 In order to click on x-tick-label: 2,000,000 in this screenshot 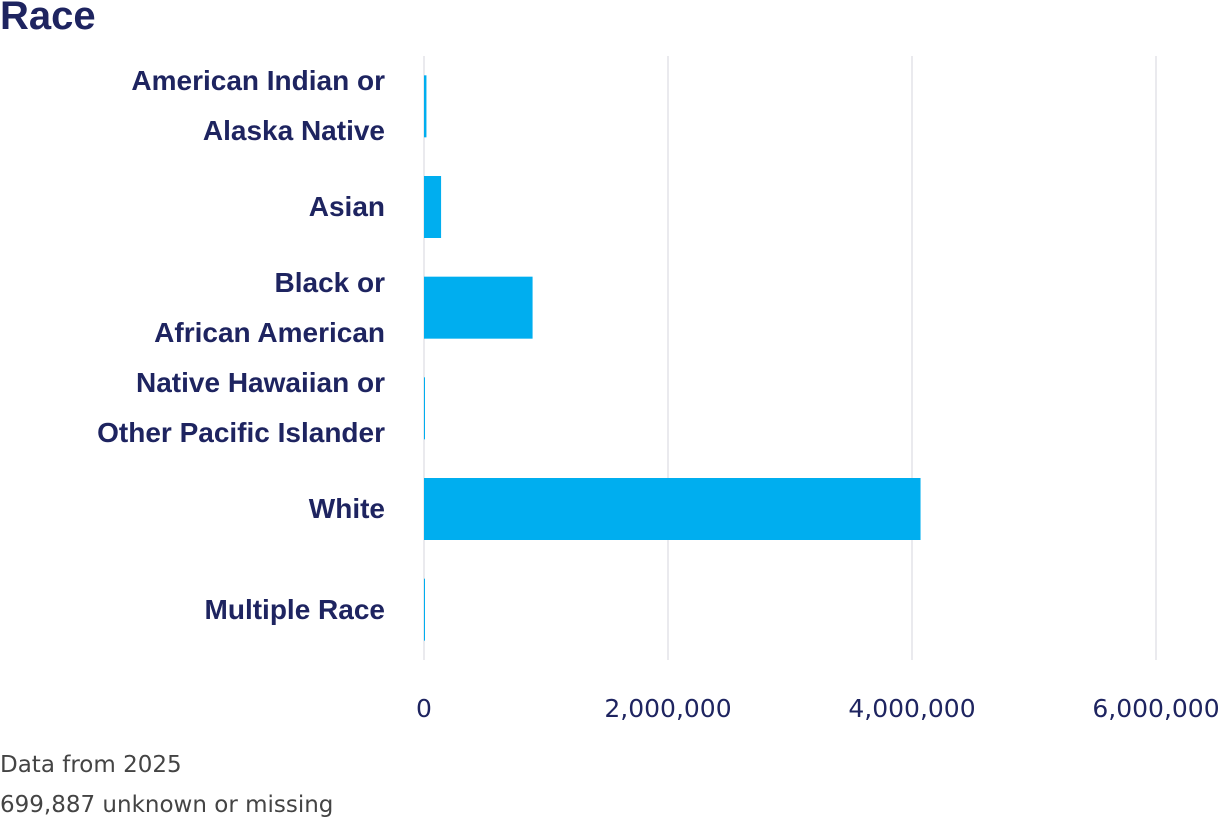, I will do `click(668, 708)`.